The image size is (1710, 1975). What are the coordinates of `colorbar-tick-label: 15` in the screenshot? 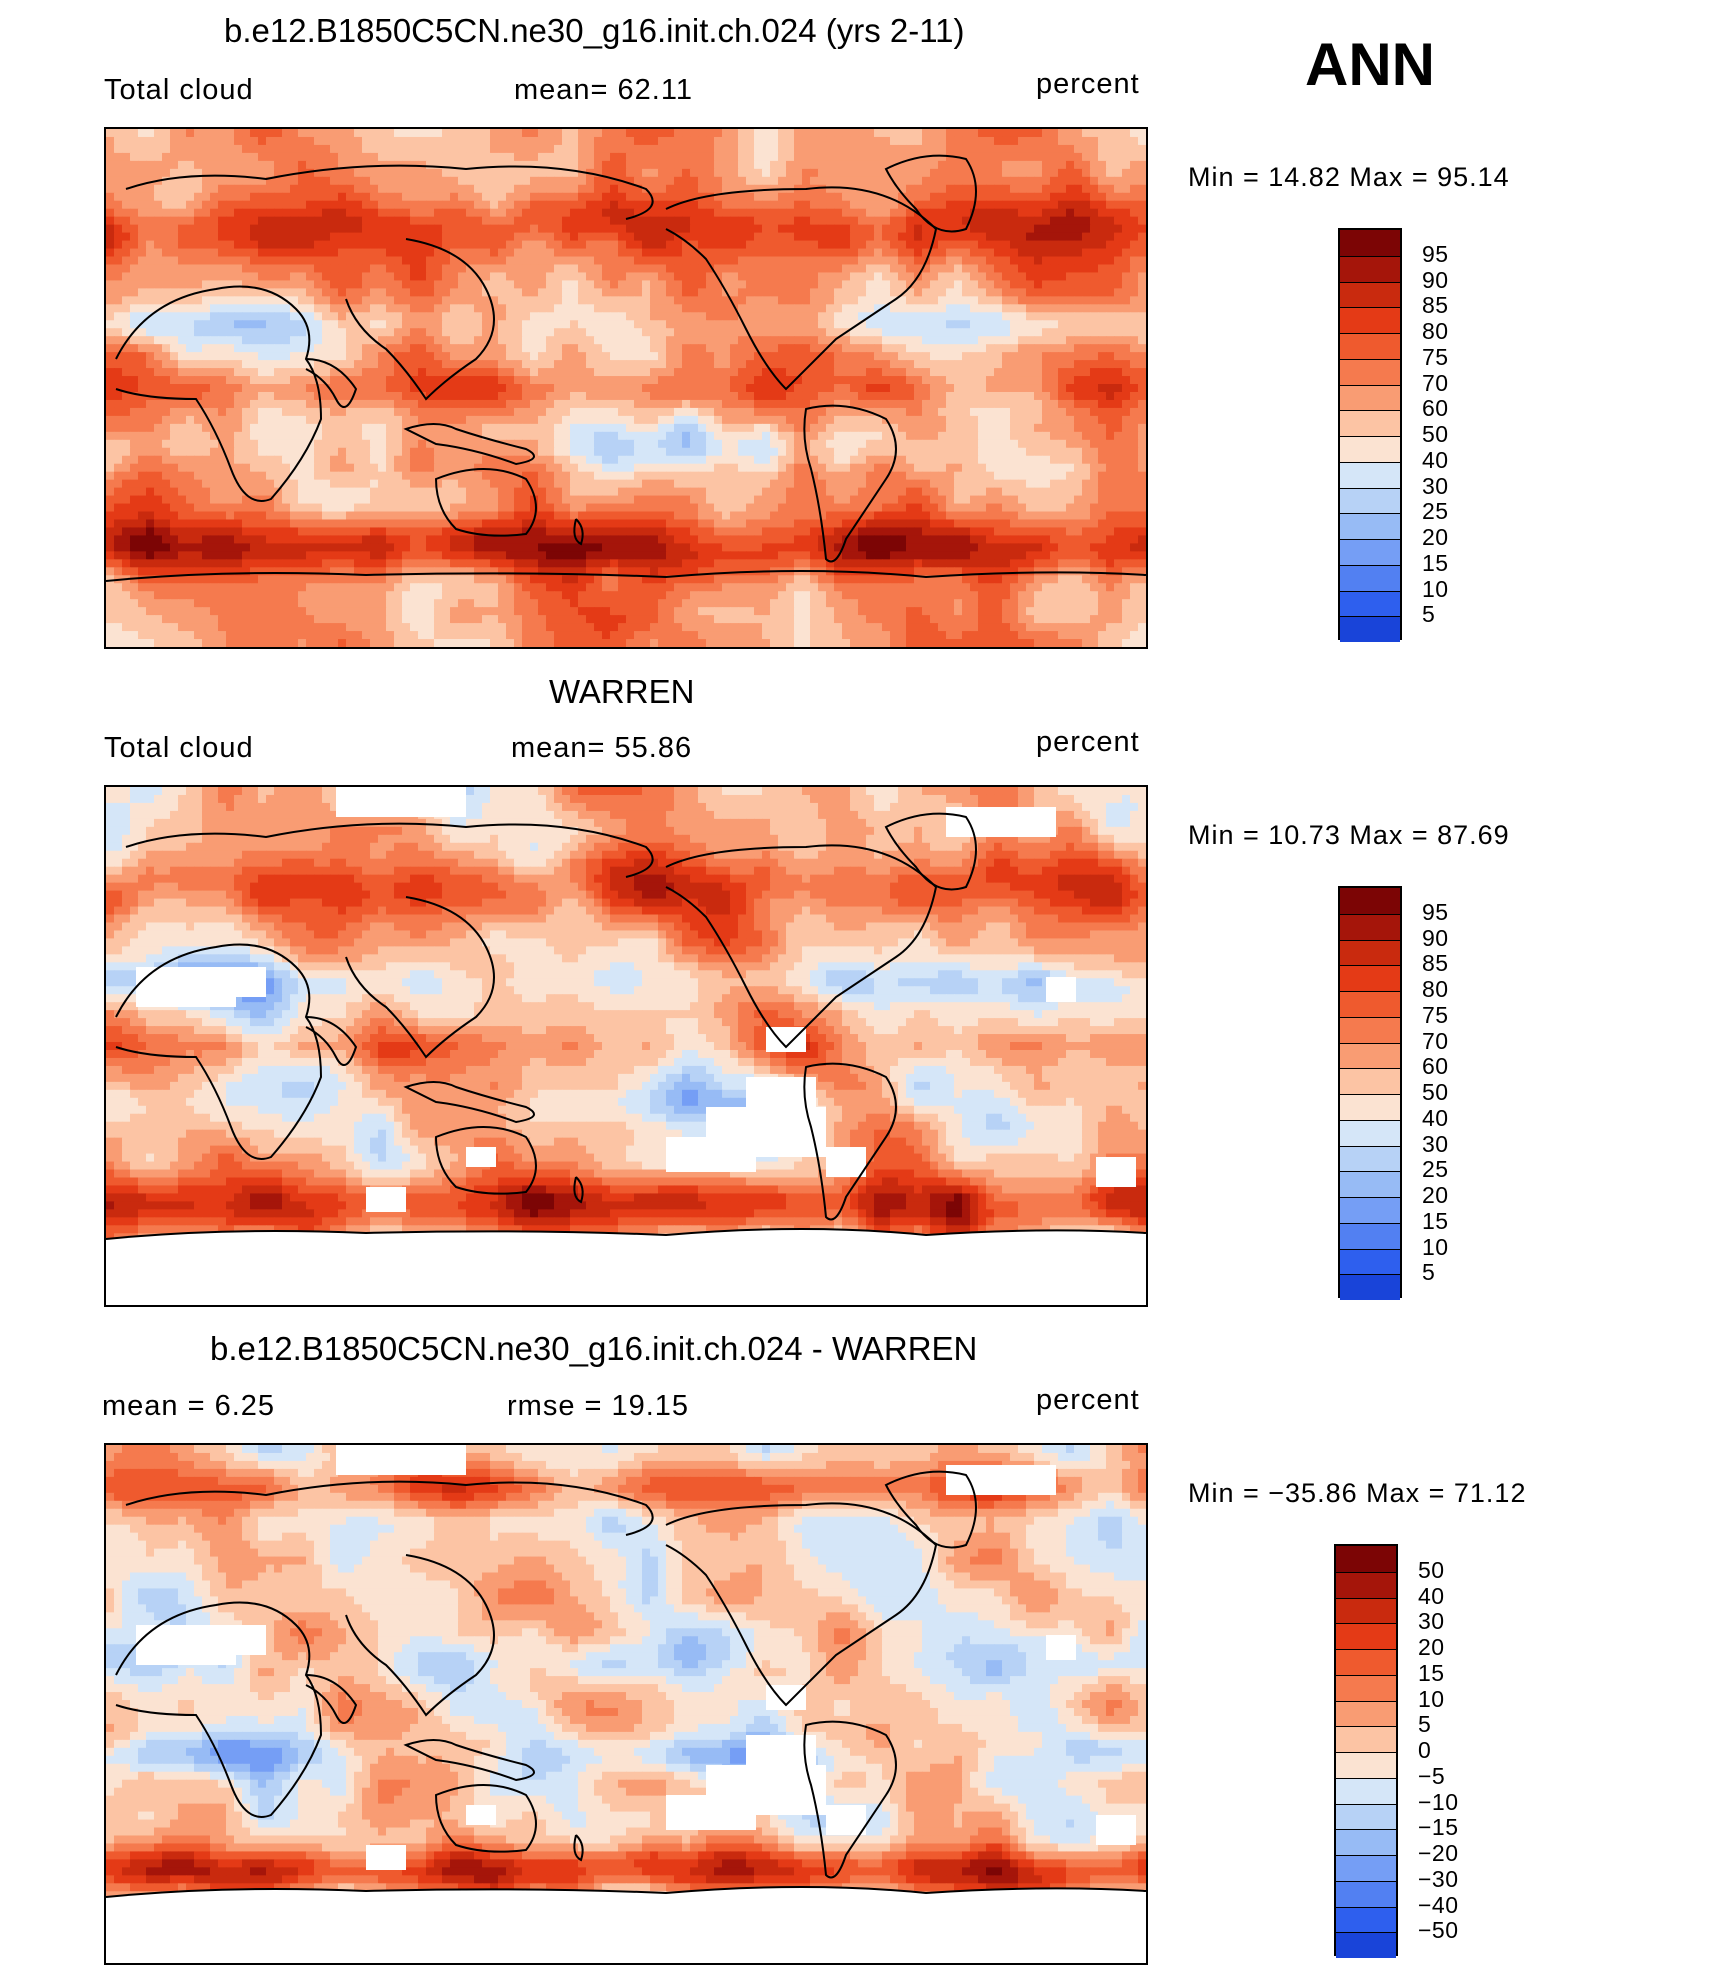 It's located at (1435, 1221).